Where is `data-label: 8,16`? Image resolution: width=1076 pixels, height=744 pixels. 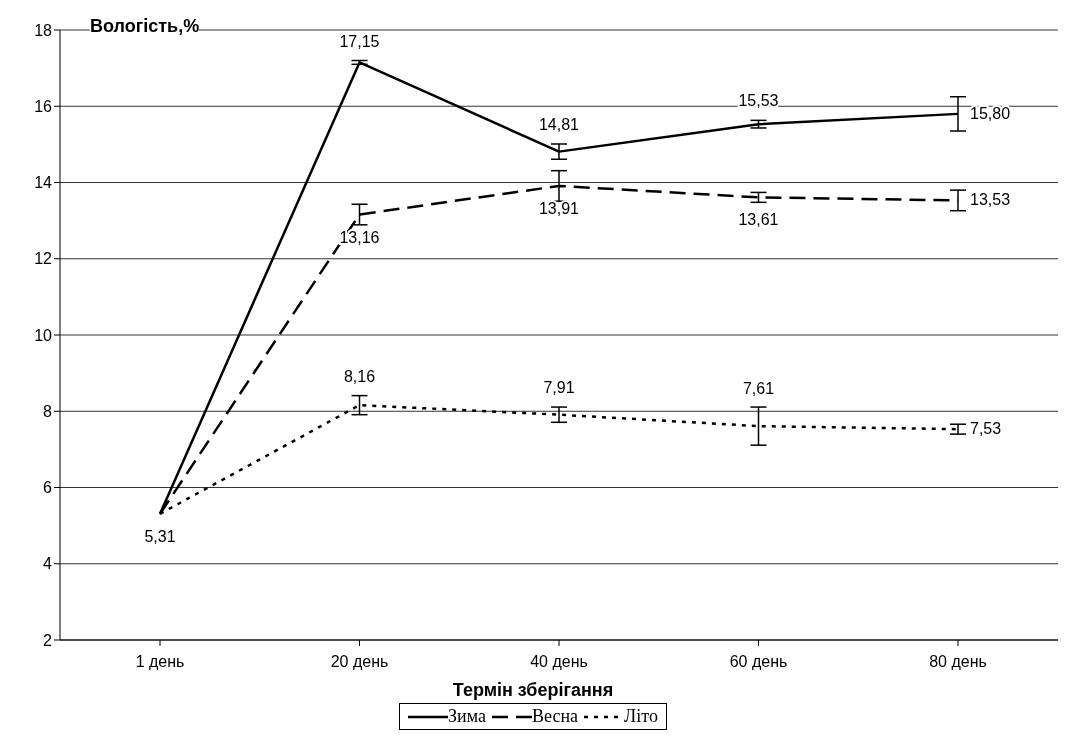 data-label: 8,16 is located at coordinates (359, 376).